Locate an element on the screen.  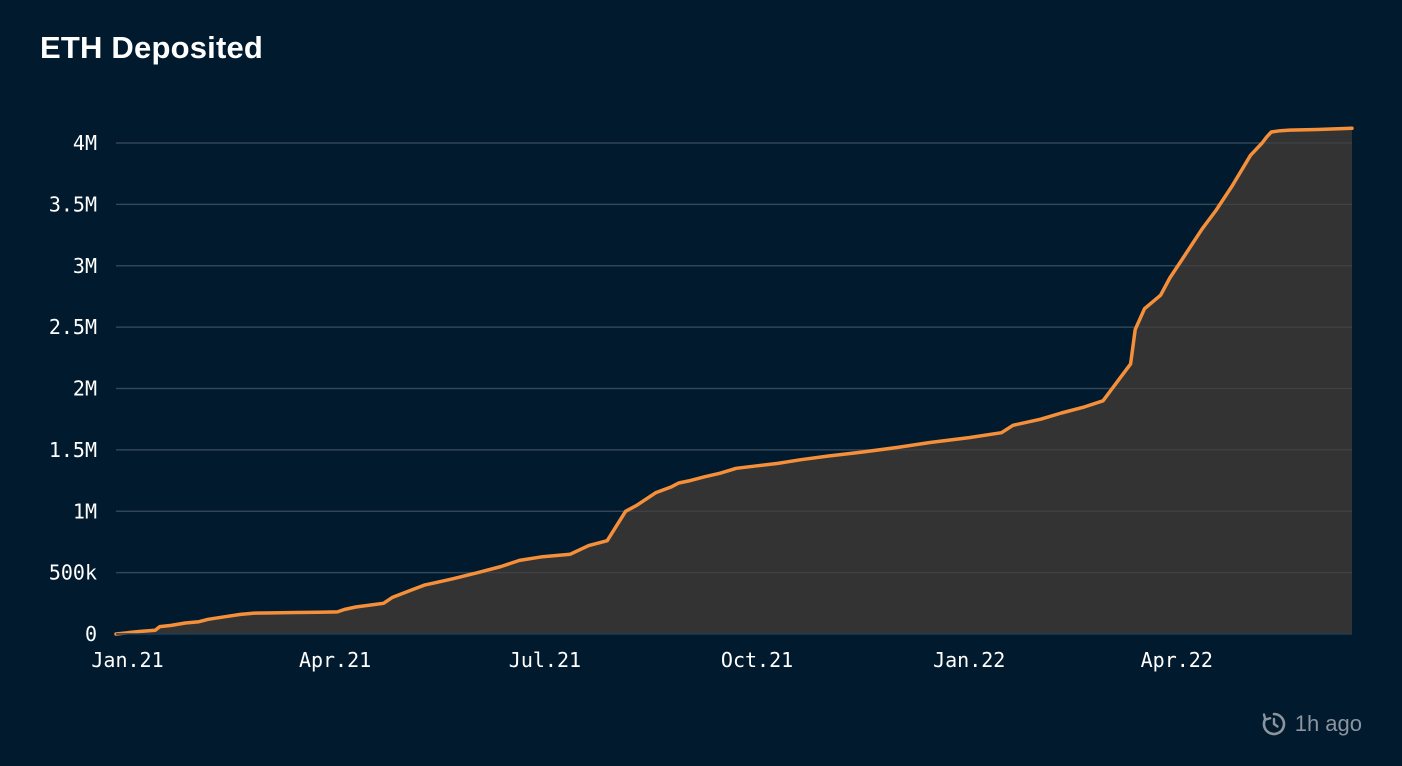
updated-text: 1h ago is located at coordinates (1328, 723).